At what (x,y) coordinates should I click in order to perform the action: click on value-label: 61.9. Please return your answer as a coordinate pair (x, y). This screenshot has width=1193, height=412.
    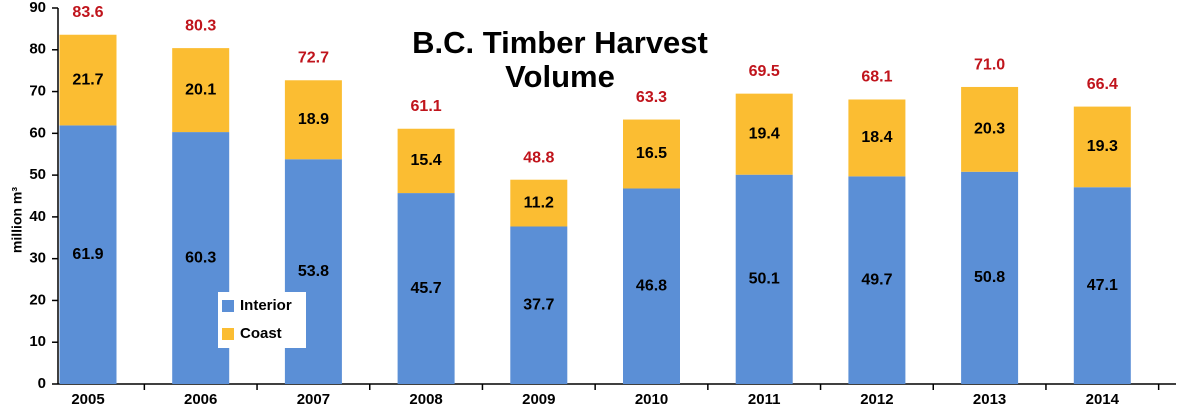
    Looking at the image, I should click on (87, 254).